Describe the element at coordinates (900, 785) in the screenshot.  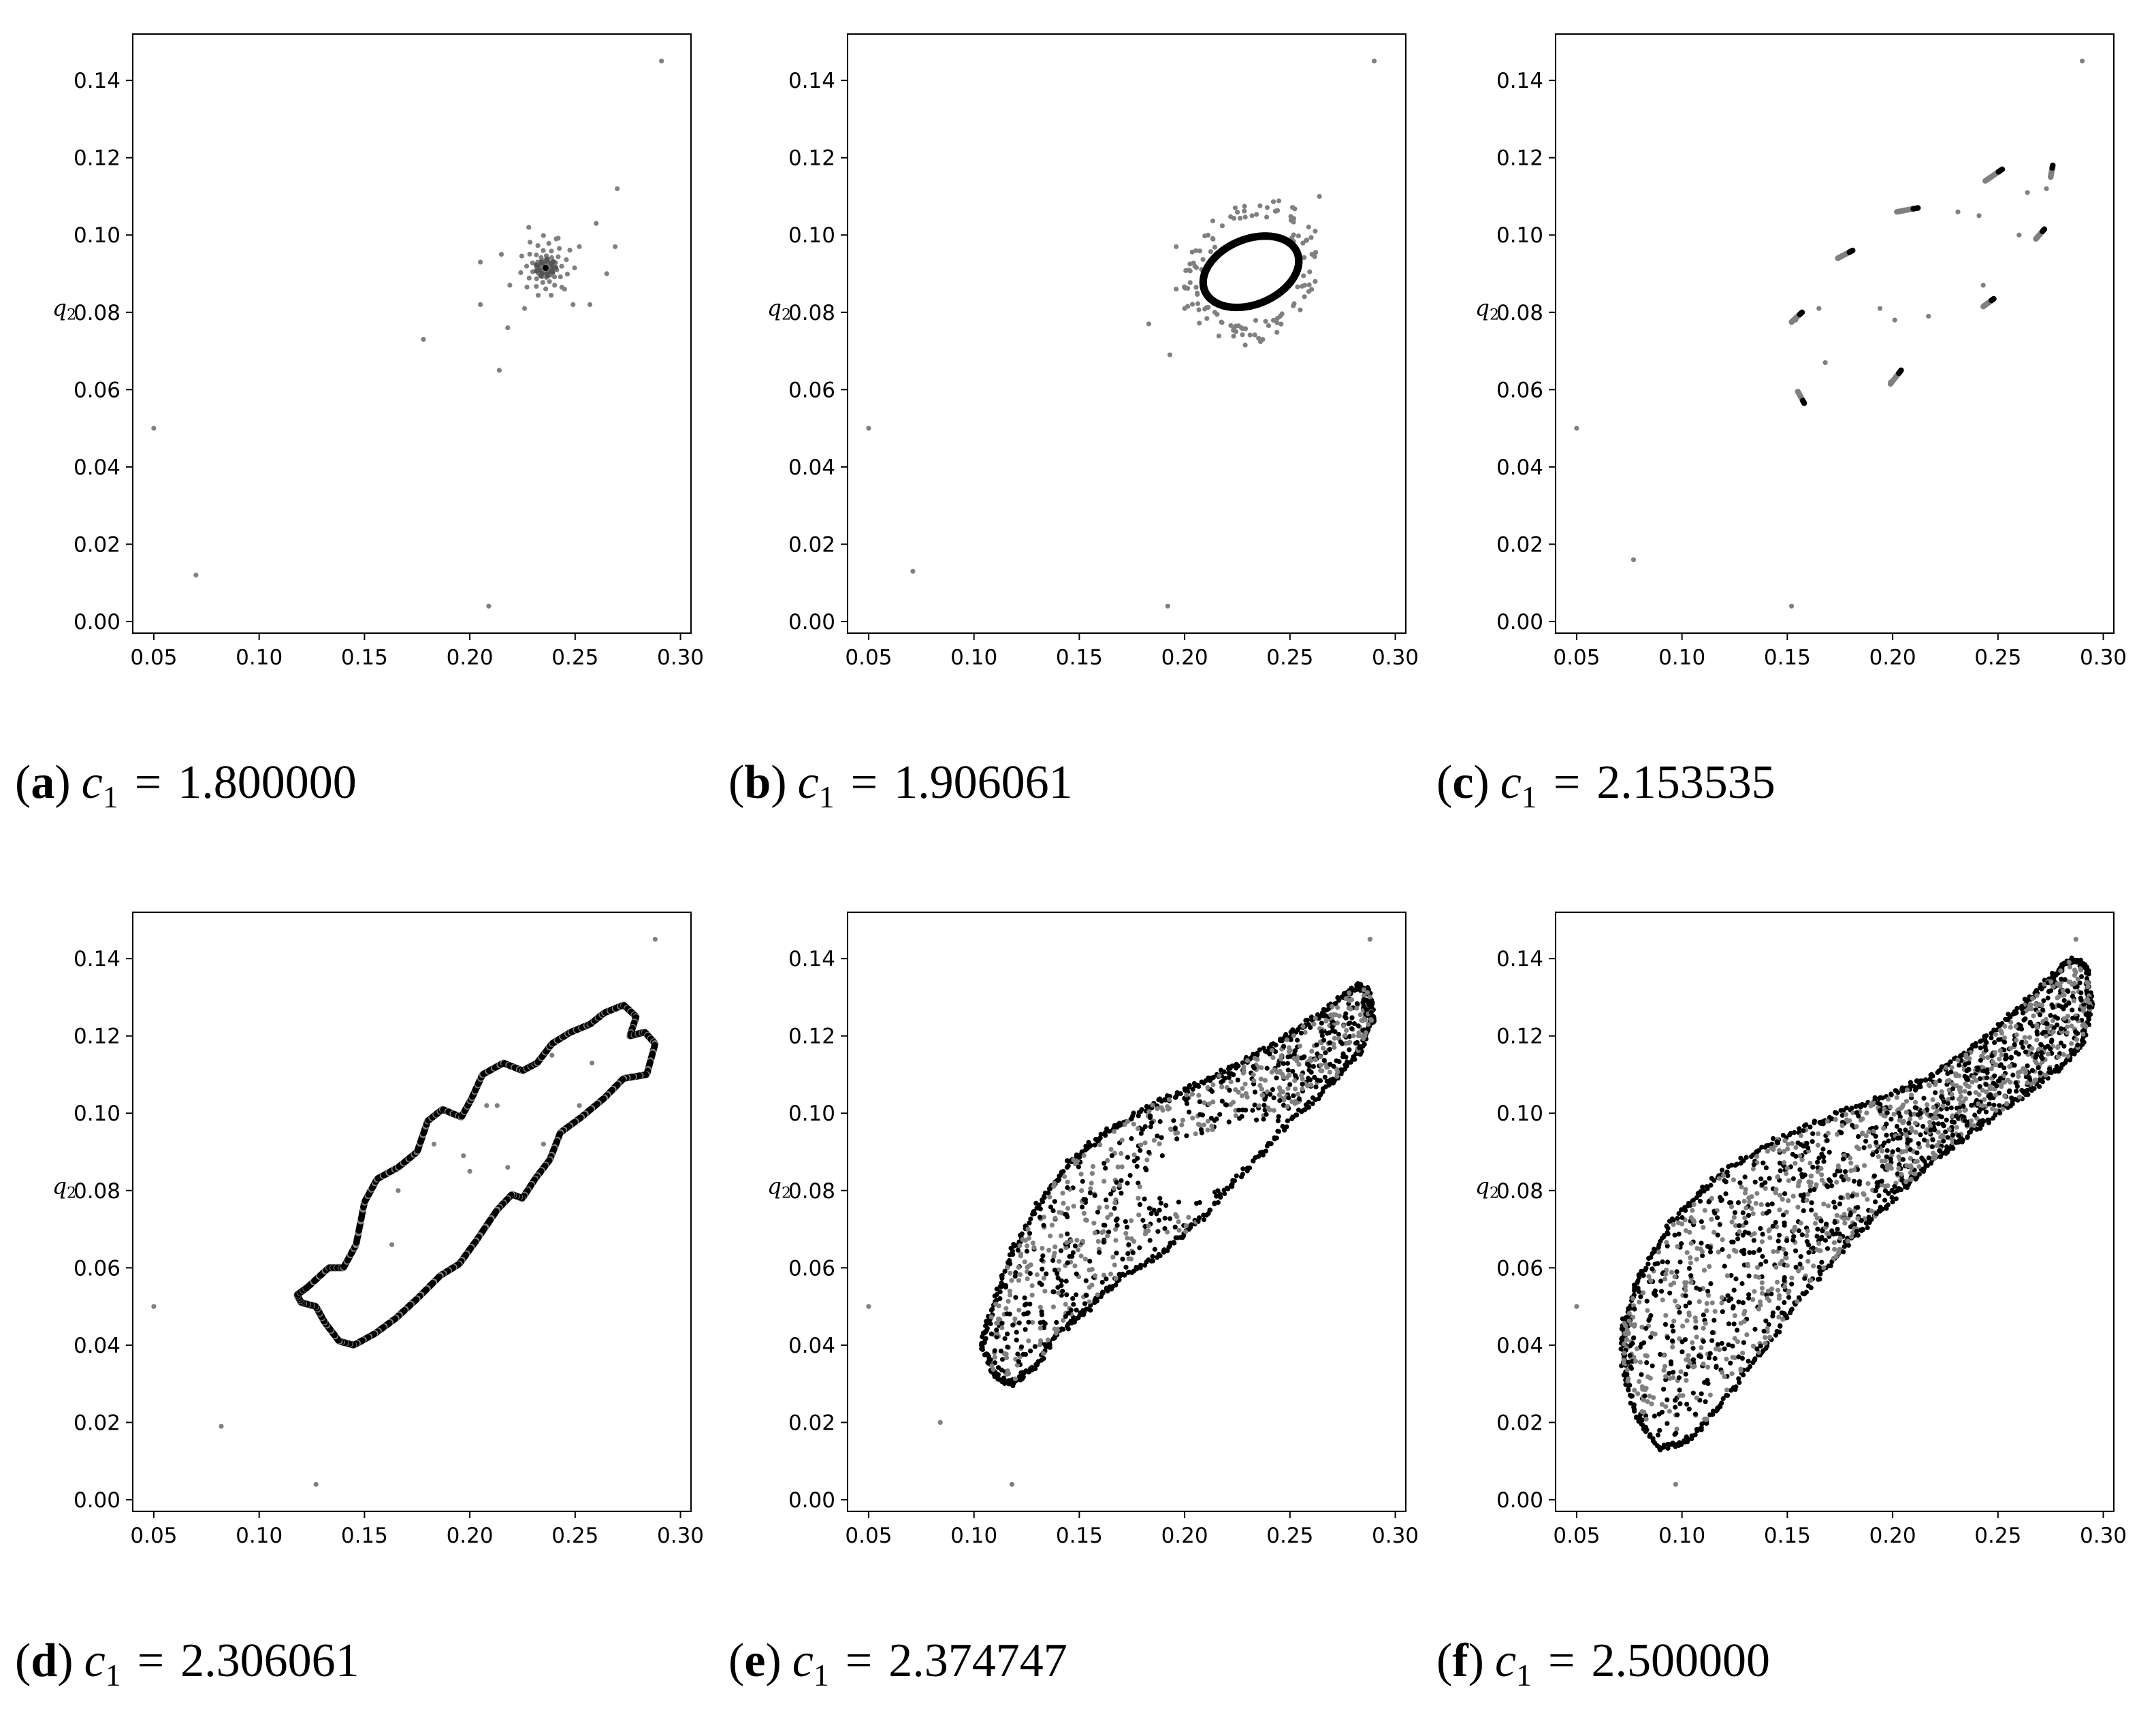
I see `panel-caption: (b)c1=1.906061` at that location.